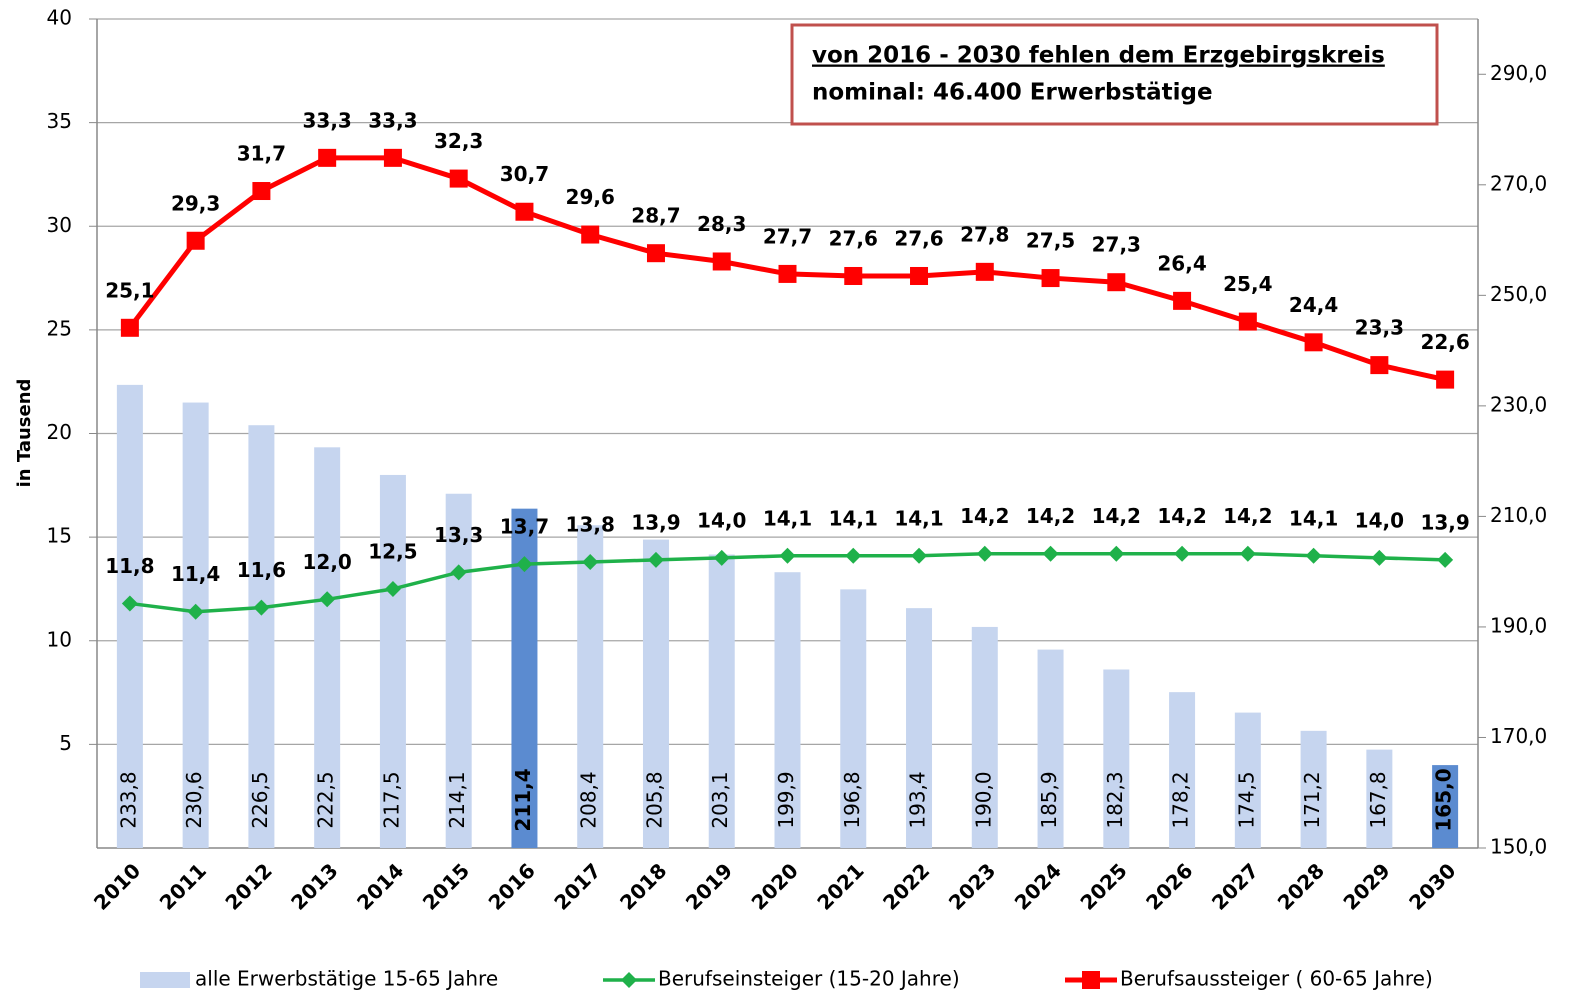 The image size is (1569, 997). I want to click on y2-tick-label: 250,0, so click(1518, 294).